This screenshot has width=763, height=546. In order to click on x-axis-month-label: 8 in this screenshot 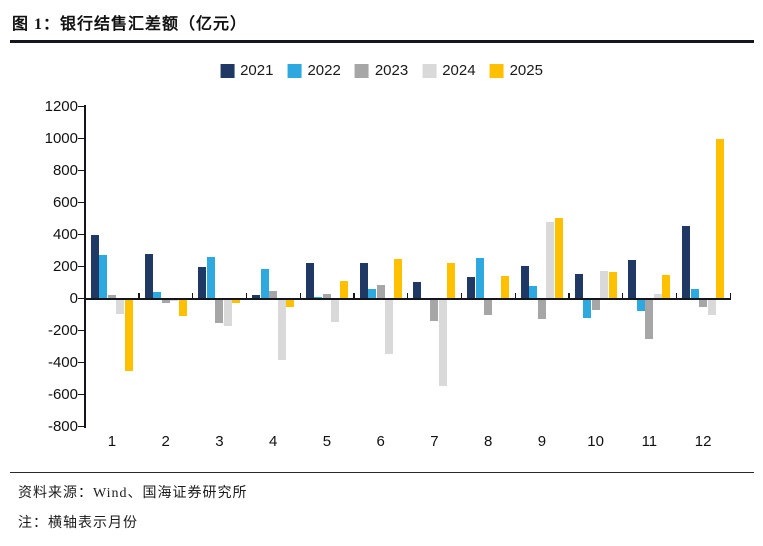, I will do `click(488, 441)`.